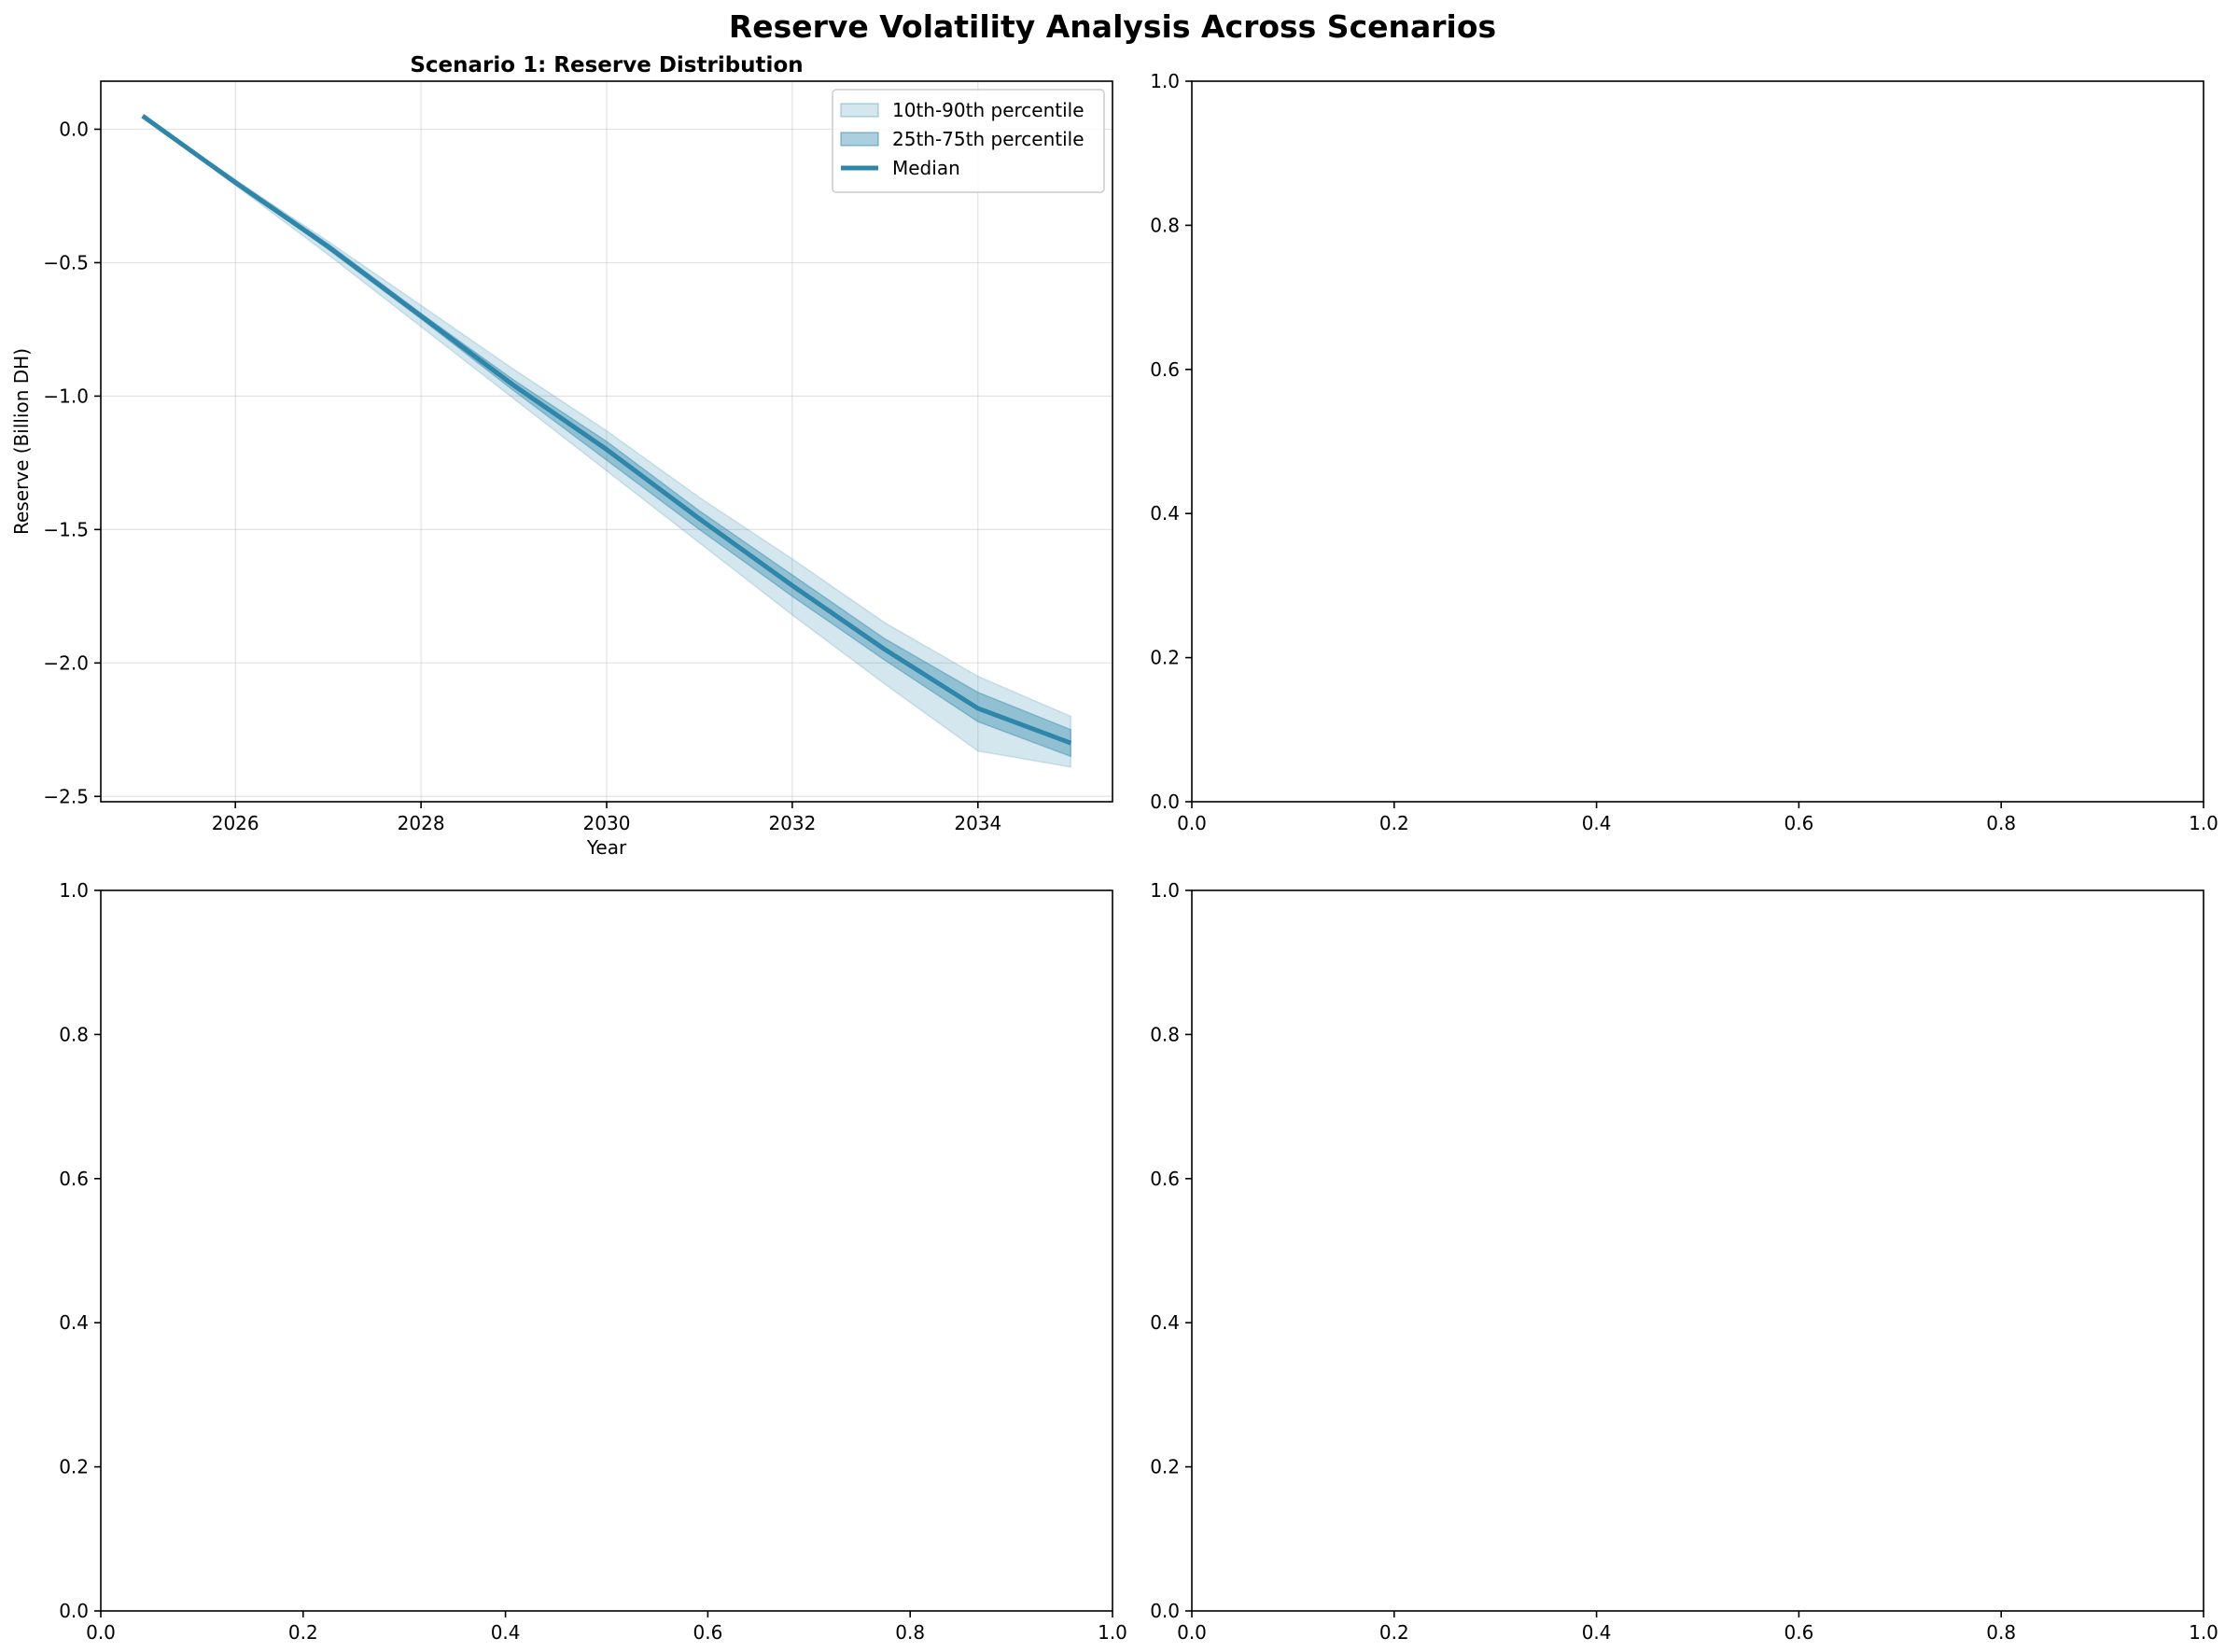  What do you see at coordinates (235, 823) in the screenshot?
I see `x-tick-label: 2026` at bounding box center [235, 823].